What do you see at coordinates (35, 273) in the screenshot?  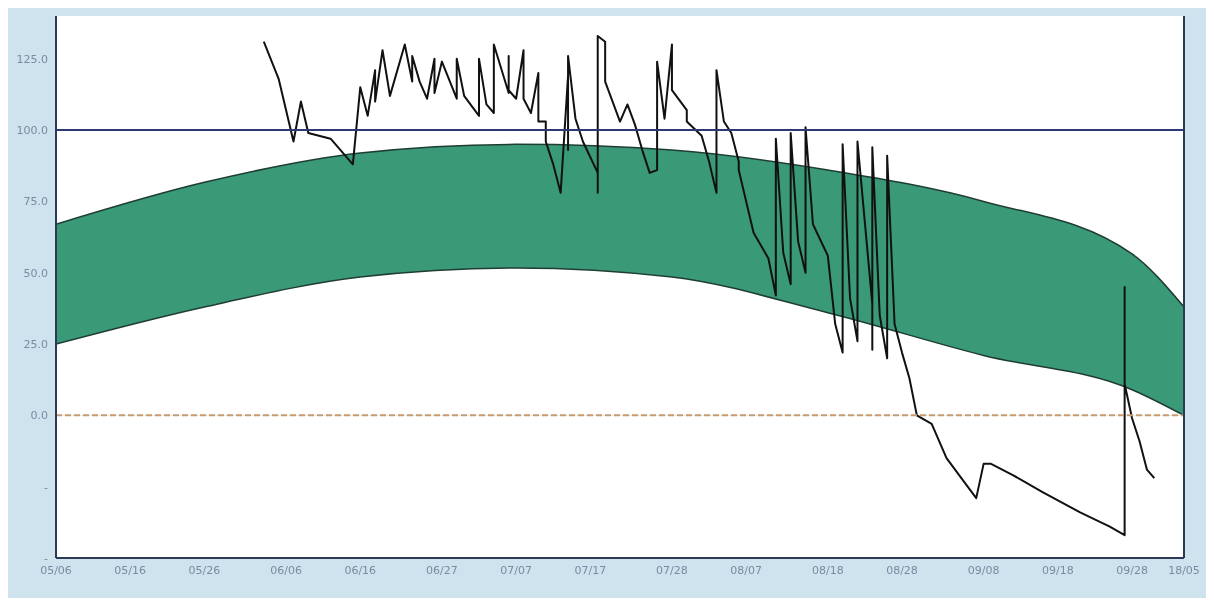 I see `y-tick-label: 50.0` at bounding box center [35, 273].